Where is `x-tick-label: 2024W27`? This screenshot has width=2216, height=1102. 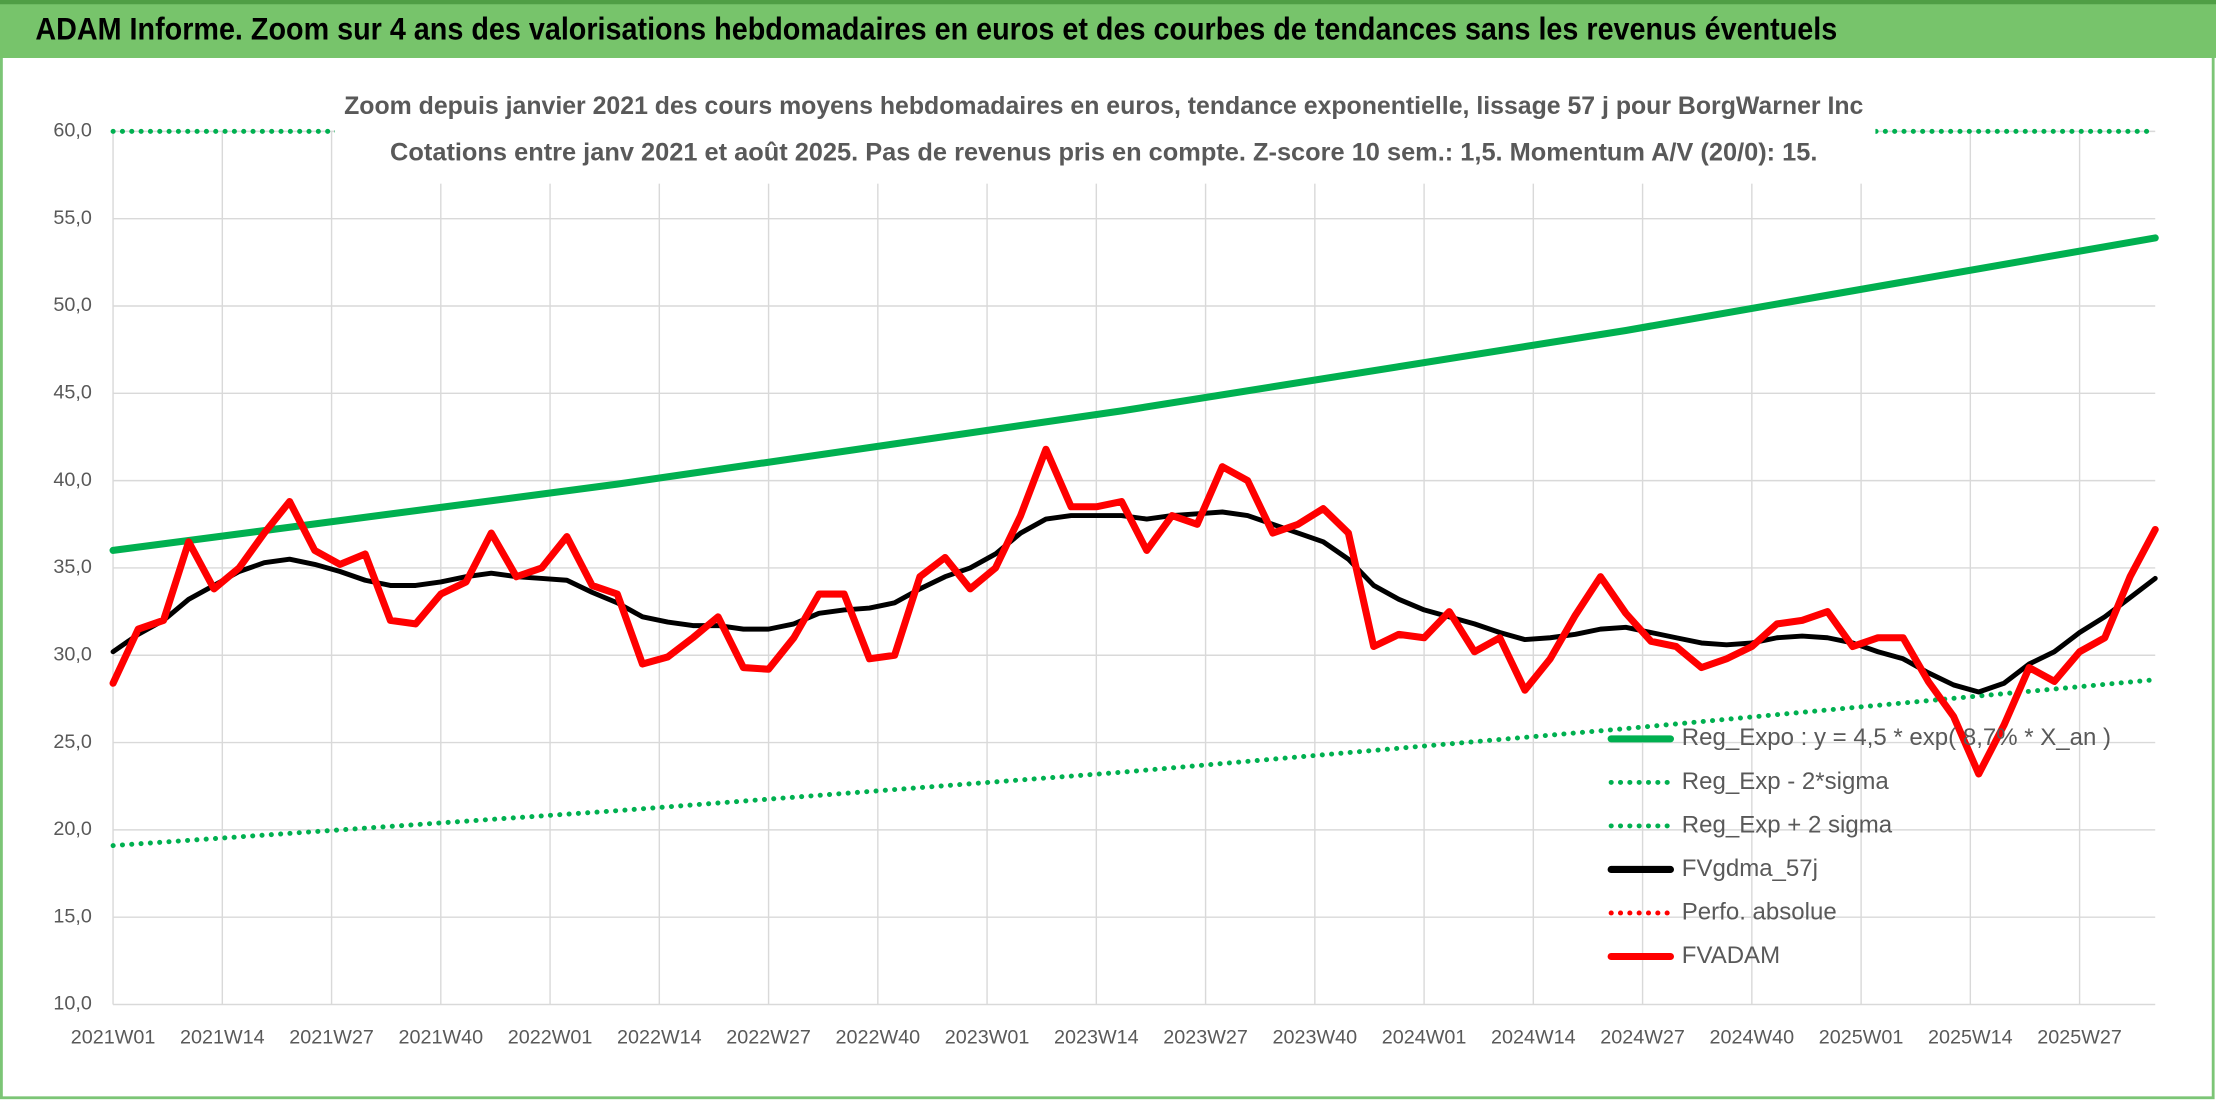
x-tick-label: 2024W27 is located at coordinates (1642, 1038).